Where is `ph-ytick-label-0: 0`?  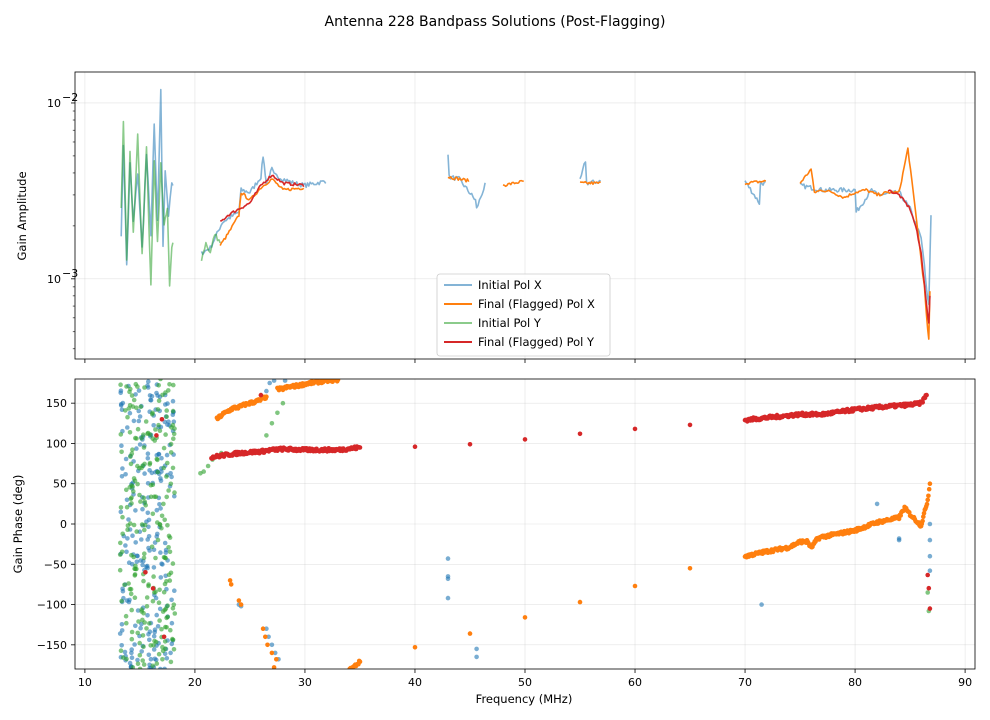
ph-ytick-label-0: 0 is located at coordinates (63, 524).